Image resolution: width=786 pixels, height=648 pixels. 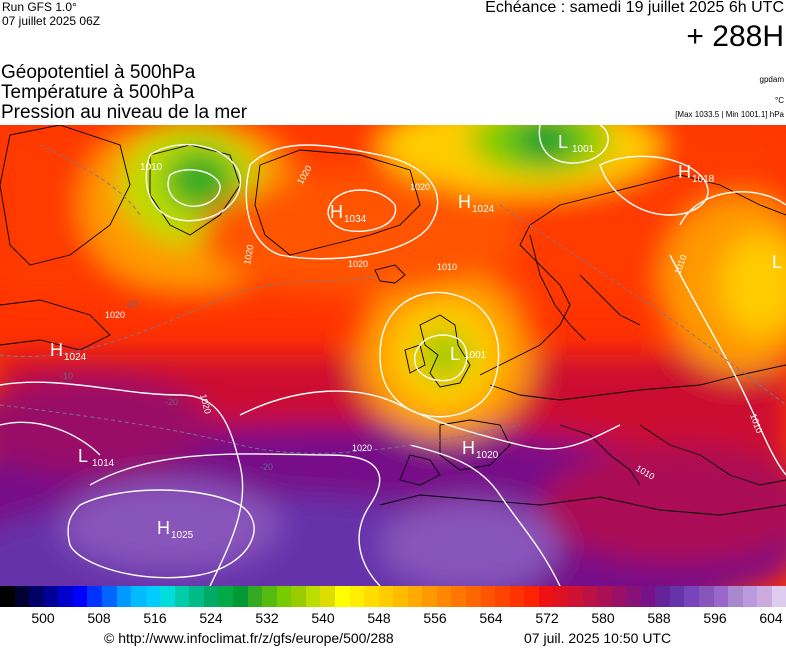 What do you see at coordinates (267, 618) in the screenshot?
I see `color-scale-tick: 532` at bounding box center [267, 618].